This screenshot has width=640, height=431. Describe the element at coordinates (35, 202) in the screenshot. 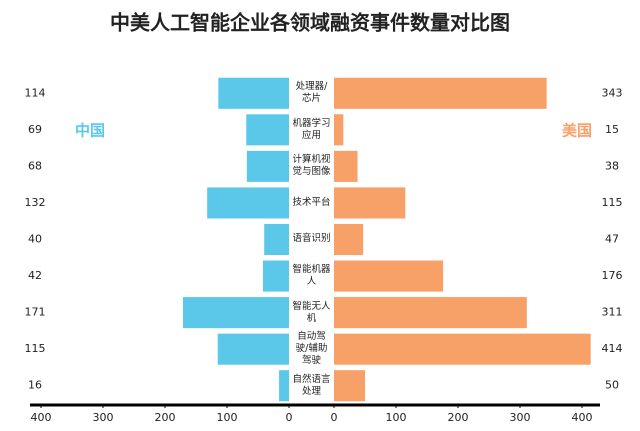

I see `value-label: 132` at that location.